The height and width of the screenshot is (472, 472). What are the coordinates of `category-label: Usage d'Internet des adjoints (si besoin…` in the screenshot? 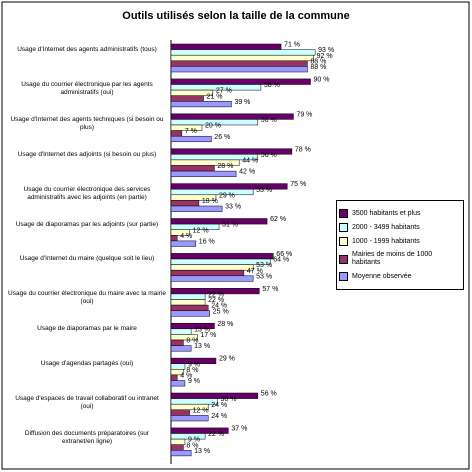 It's located at (87, 154).